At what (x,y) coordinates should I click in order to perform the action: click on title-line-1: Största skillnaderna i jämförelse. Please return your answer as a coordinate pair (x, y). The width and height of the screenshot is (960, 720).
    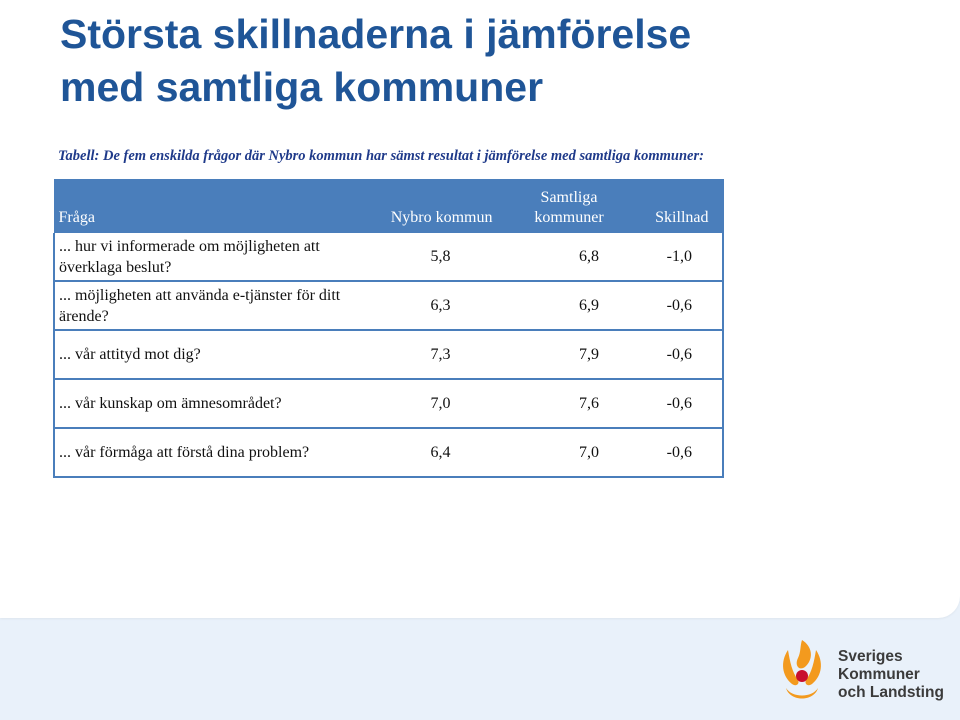
    Looking at the image, I should click on (376, 34).